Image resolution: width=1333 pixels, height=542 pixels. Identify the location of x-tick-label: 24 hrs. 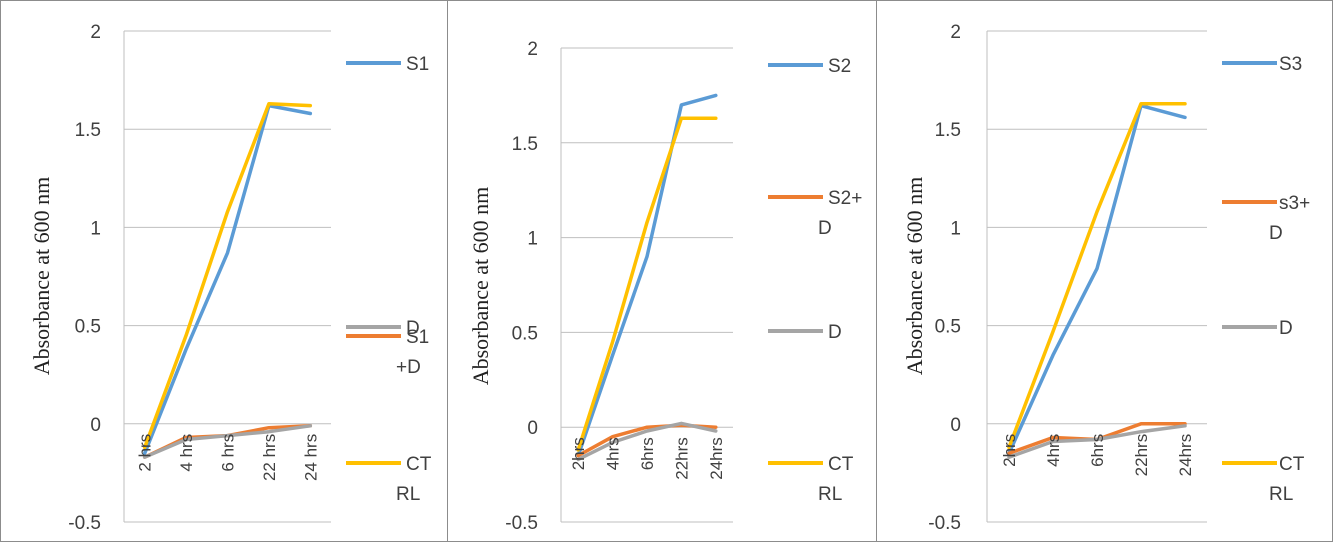
(310, 457).